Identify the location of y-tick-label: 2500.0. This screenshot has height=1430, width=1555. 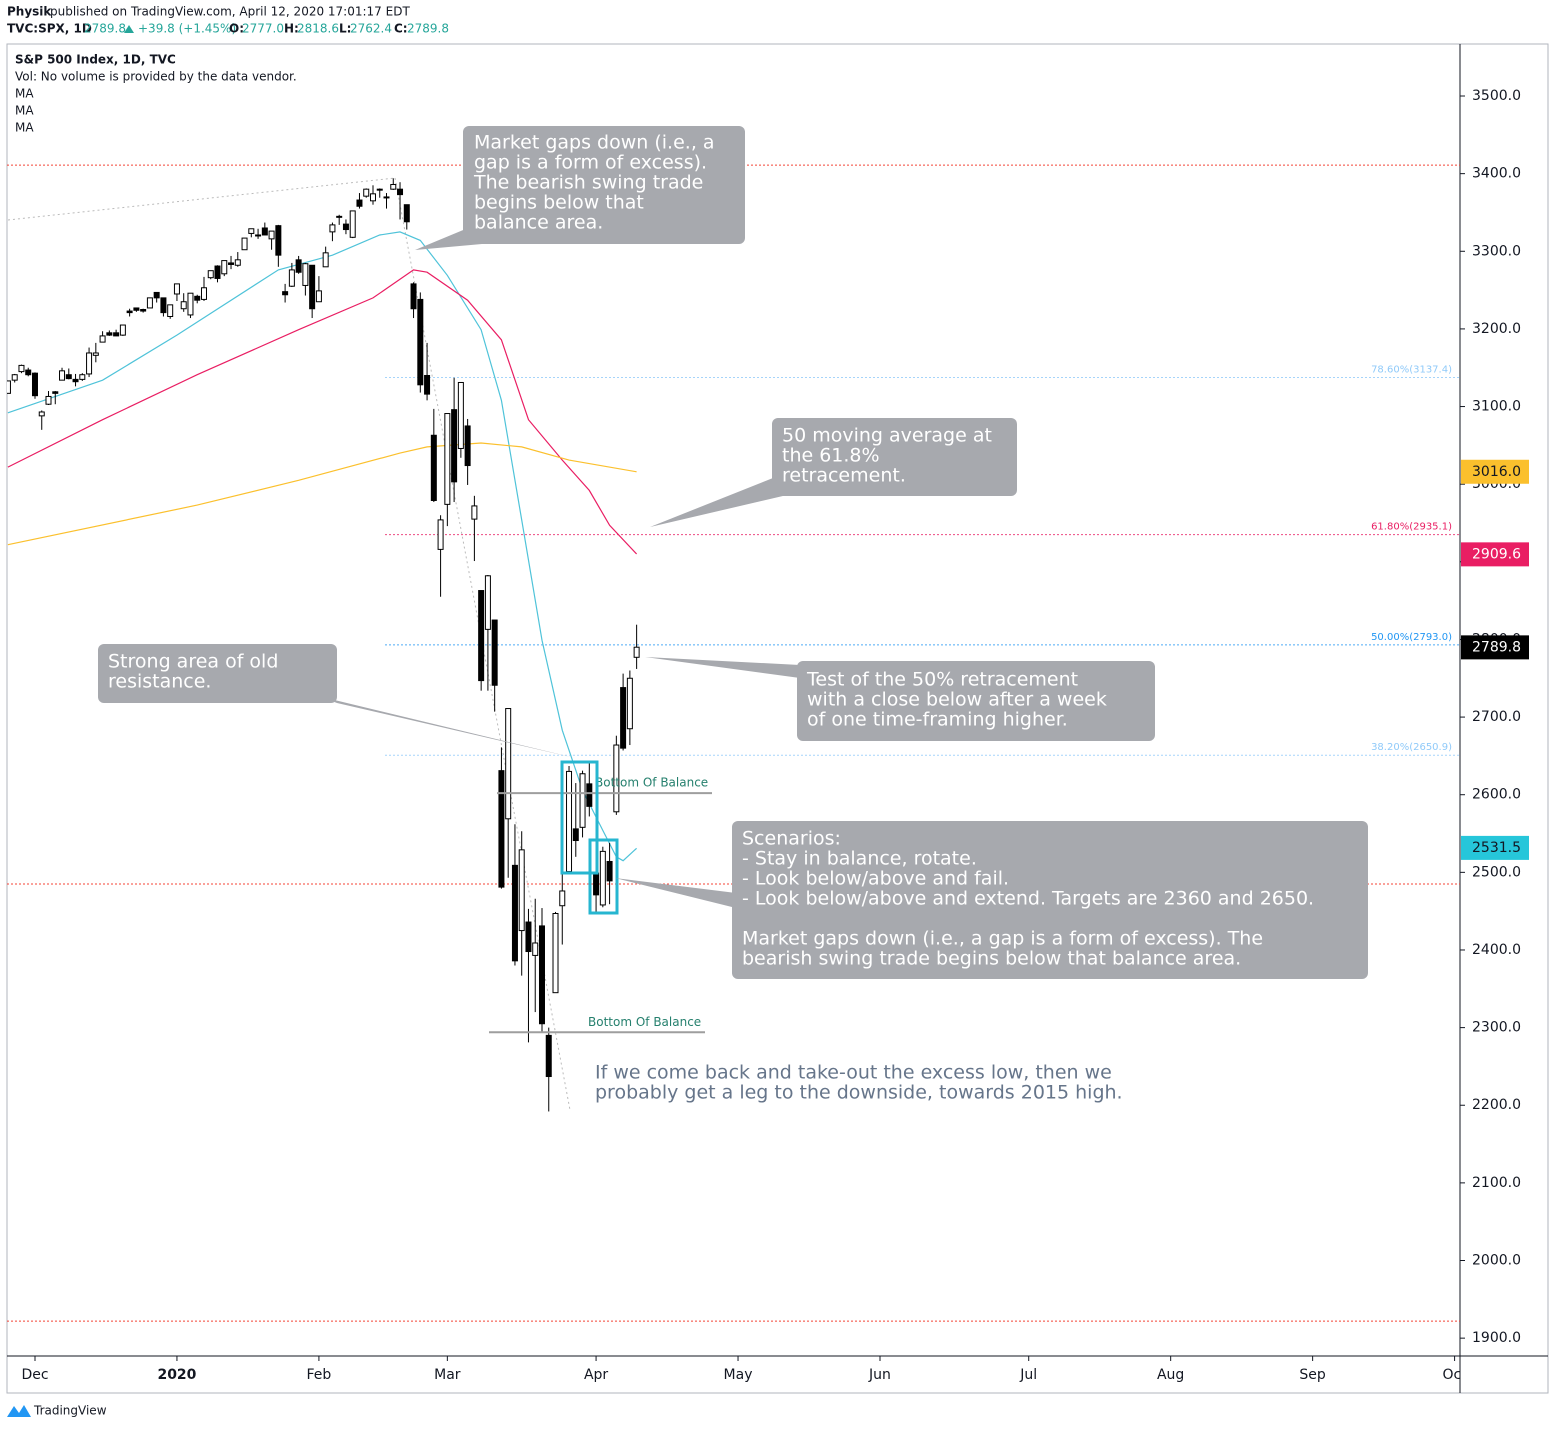
(1496, 872).